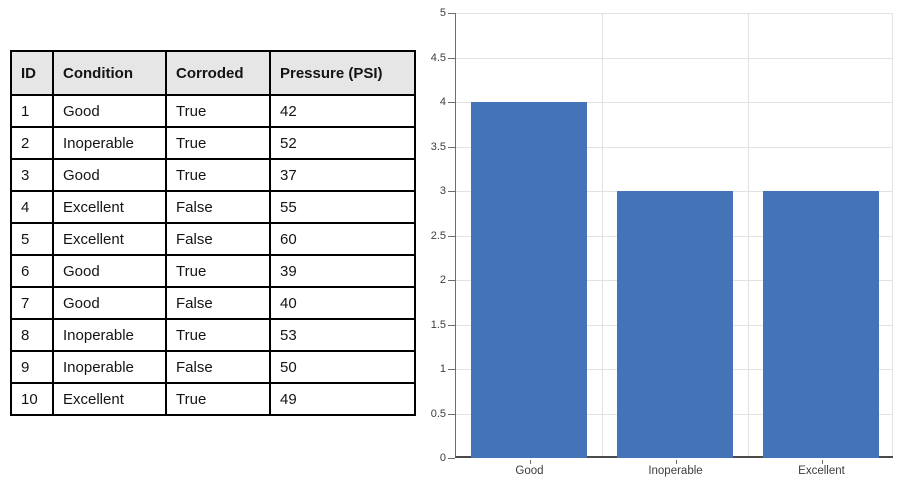 Image resolution: width=904 pixels, height=487 pixels. Describe the element at coordinates (32, 143) in the screenshot. I see `table-cell: 2` at that location.